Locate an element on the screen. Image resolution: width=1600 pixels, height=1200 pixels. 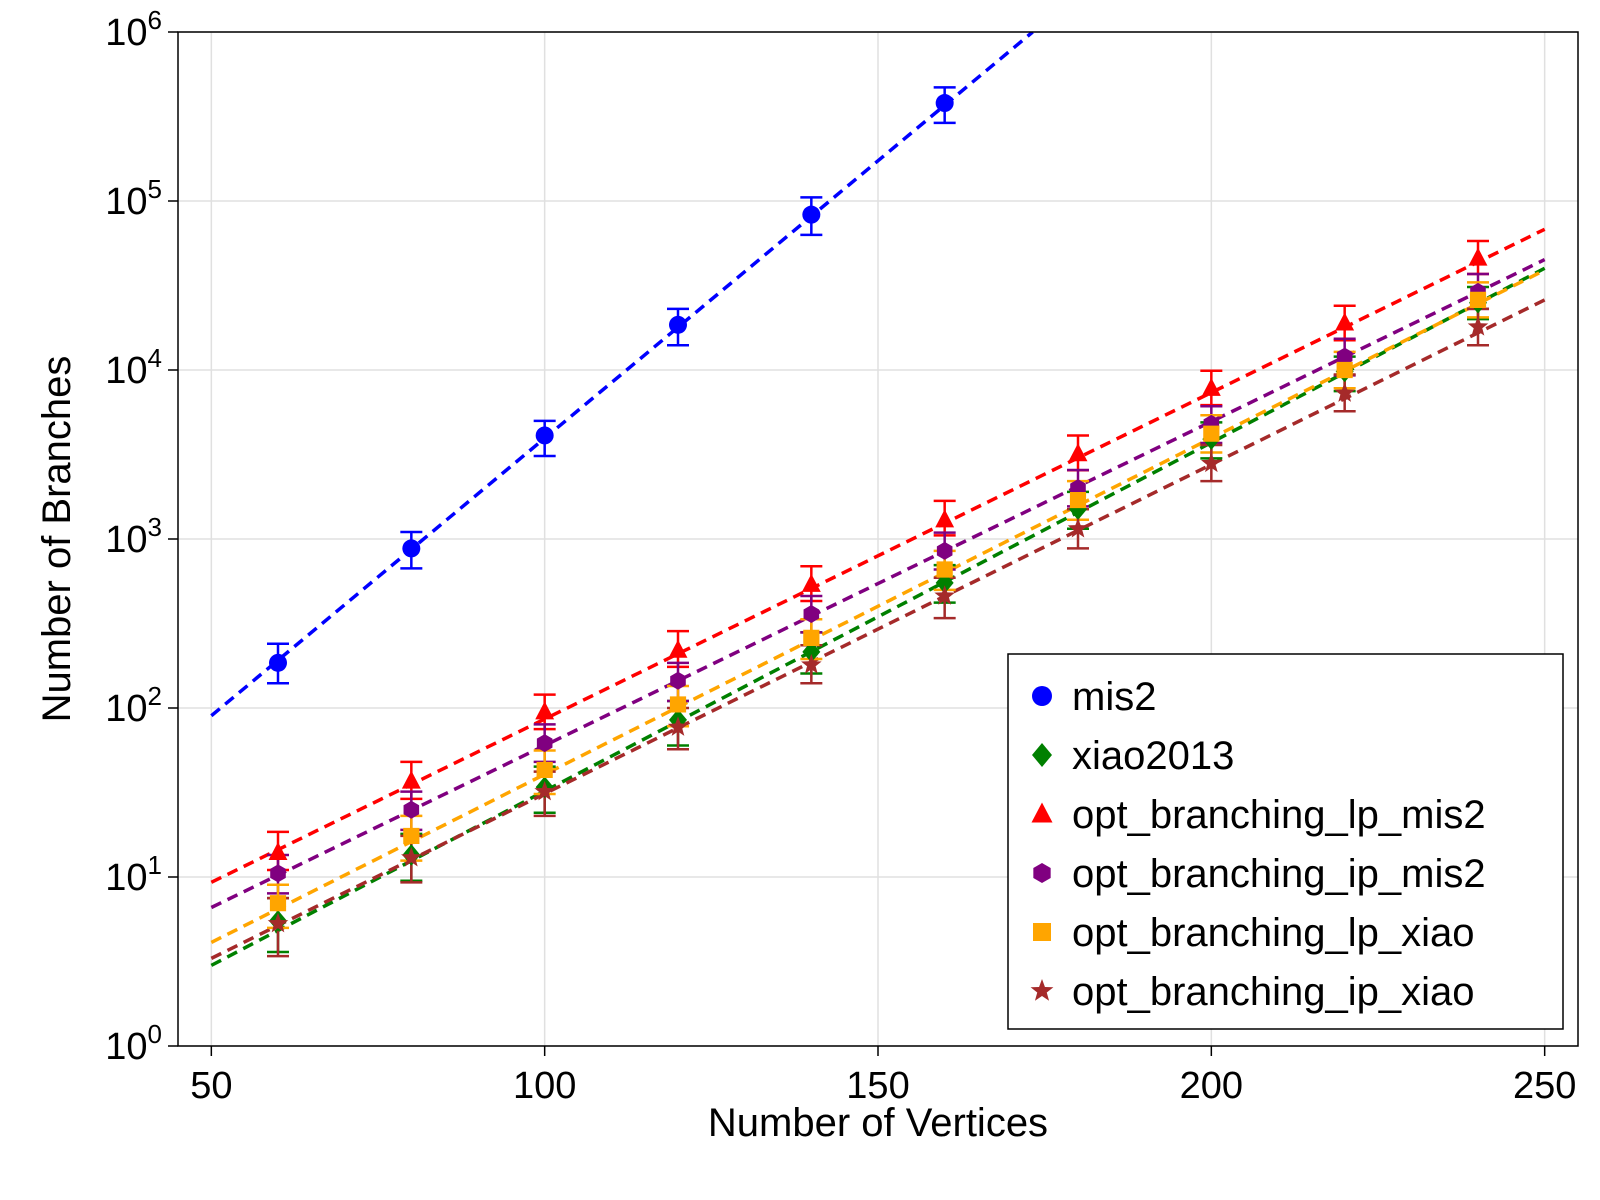
legend-marker-mis2 is located at coordinates (1042, 696).